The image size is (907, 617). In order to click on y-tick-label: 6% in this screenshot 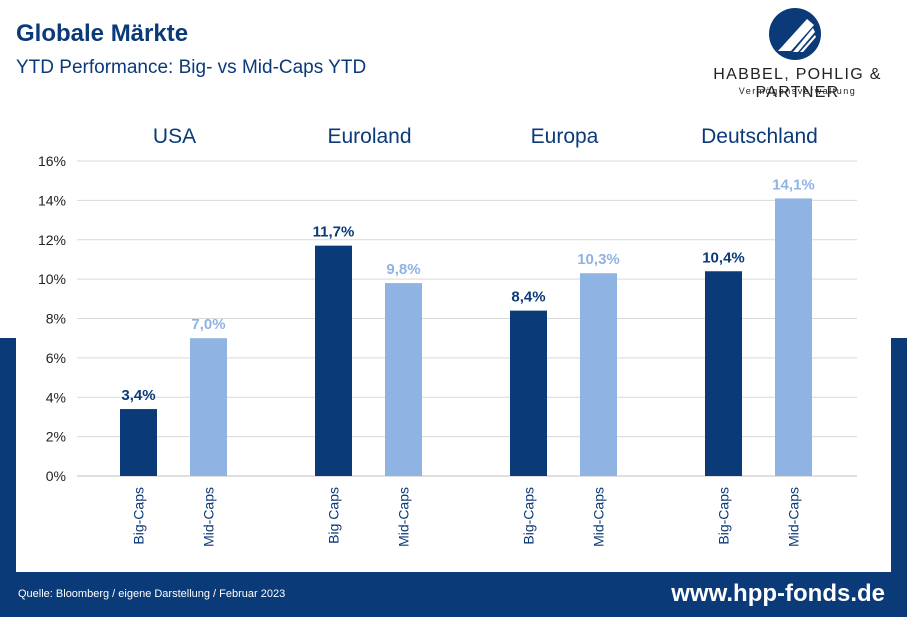, I will do `click(56, 358)`.